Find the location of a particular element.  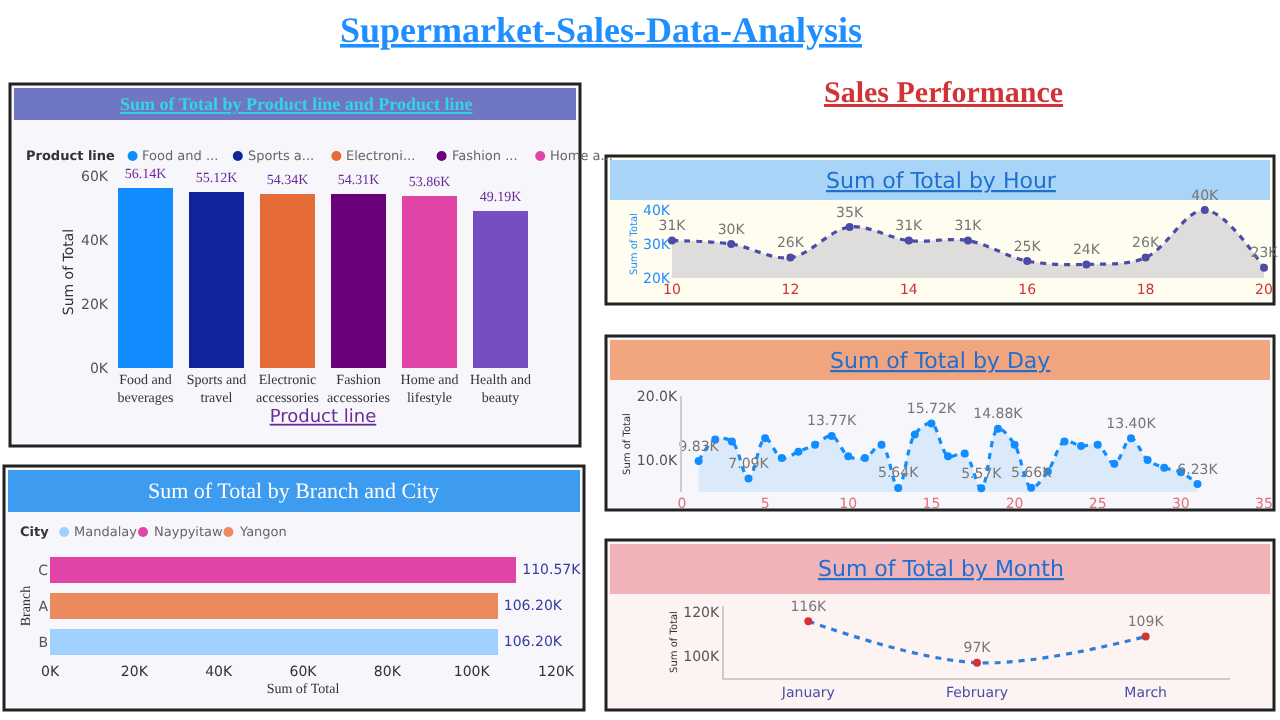

x-axis-title: Product line is located at coordinates (323, 417).